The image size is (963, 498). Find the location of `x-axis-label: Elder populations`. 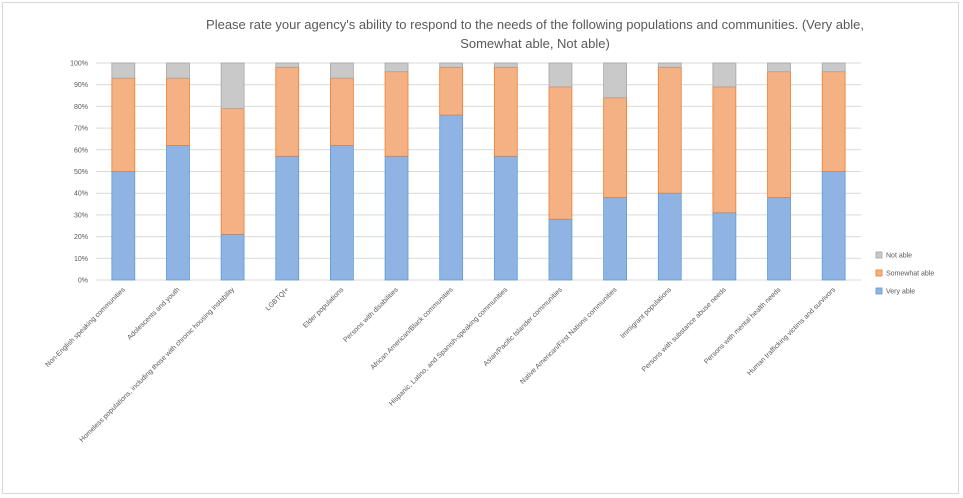

x-axis-label: Elder populations is located at coordinates (324, 308).